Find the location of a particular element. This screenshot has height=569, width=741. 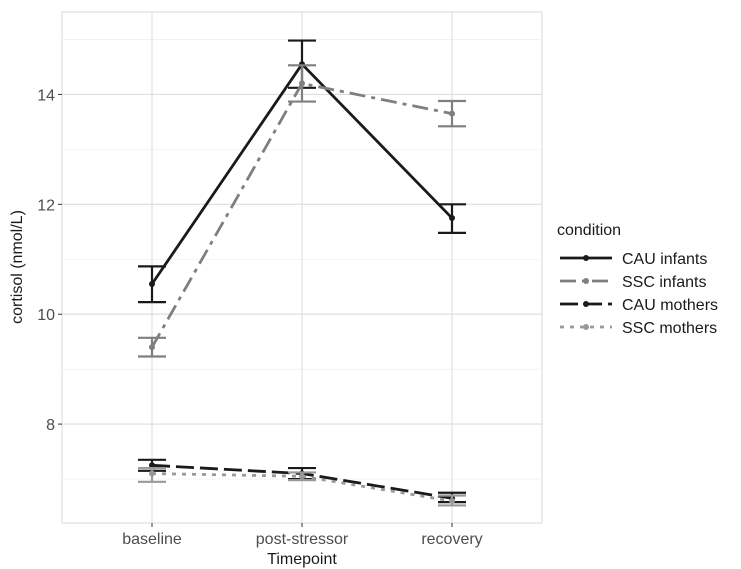

x-tick-label: recovery is located at coordinates (451, 539).